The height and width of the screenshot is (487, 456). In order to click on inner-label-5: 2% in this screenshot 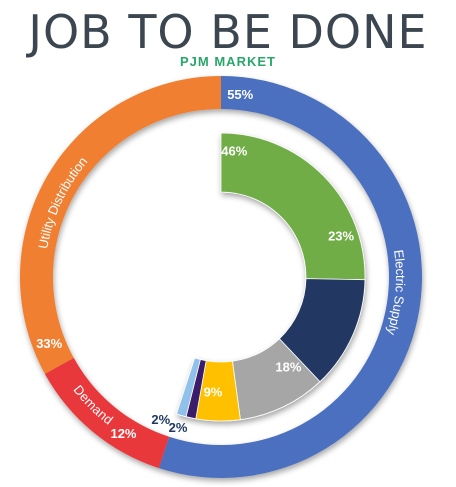, I will do `click(178, 427)`.